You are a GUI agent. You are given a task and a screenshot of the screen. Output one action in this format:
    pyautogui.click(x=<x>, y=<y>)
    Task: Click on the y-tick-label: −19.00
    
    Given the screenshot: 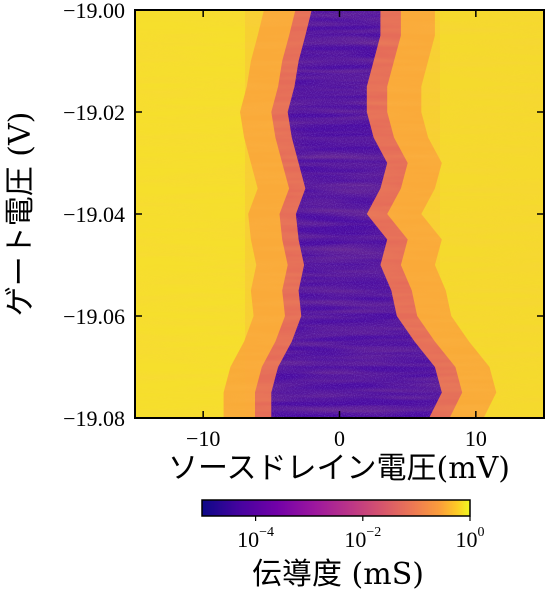 What is the action you would take?
    pyautogui.click(x=94, y=11)
    